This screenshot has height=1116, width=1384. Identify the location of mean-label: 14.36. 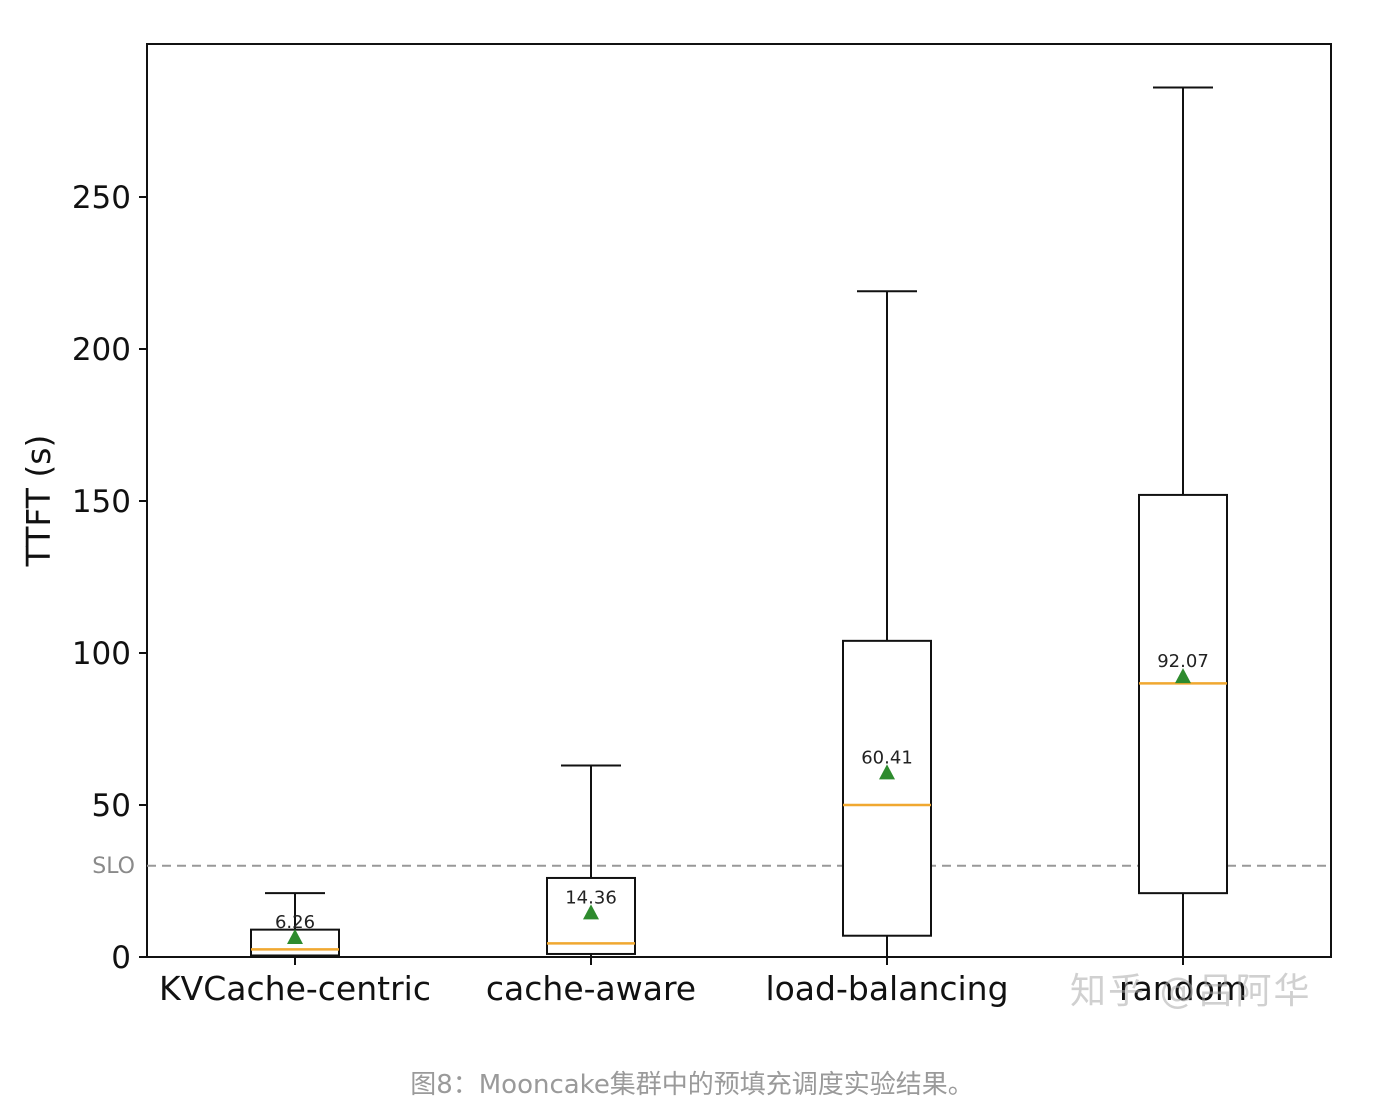
(591, 897).